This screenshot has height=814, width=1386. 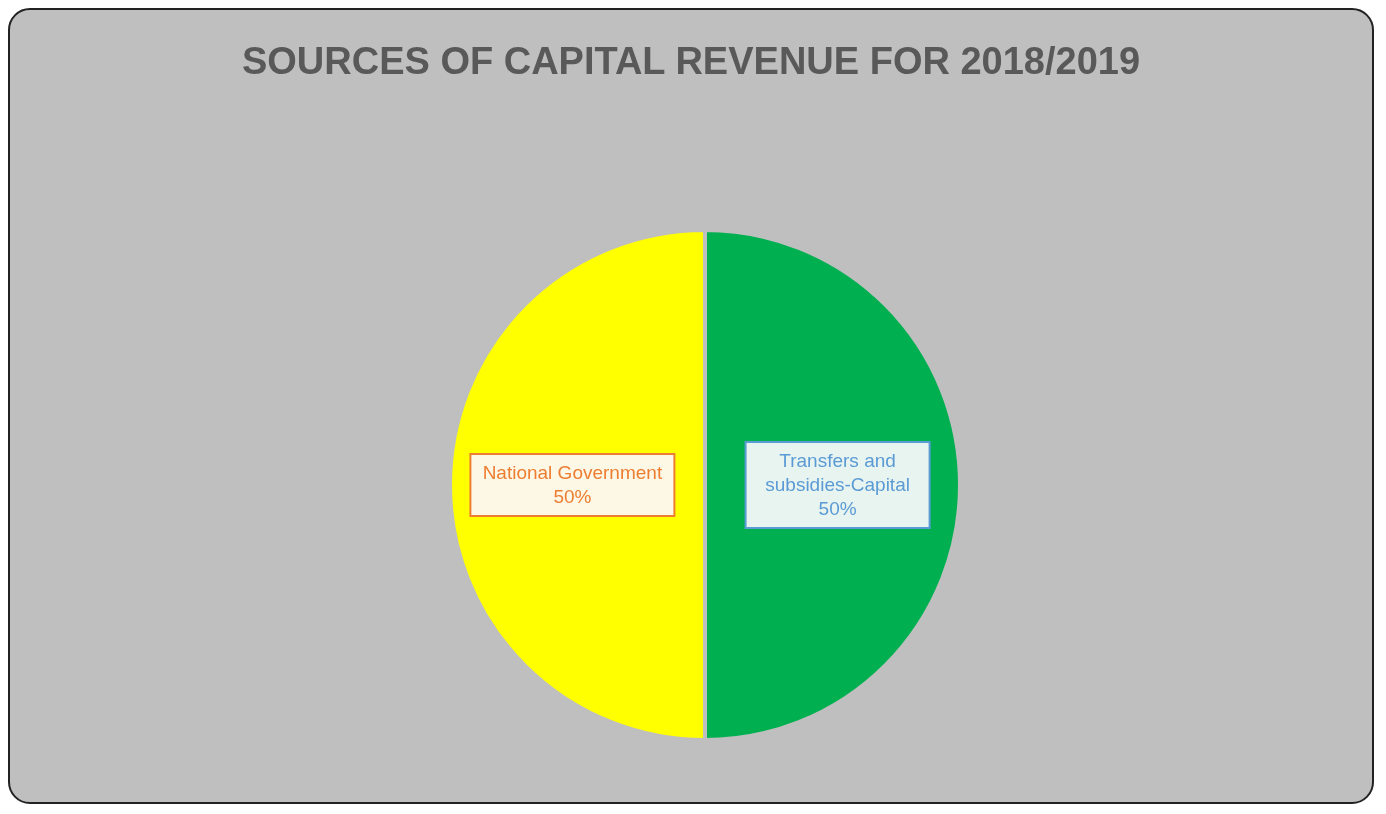 What do you see at coordinates (837, 472) in the screenshot?
I see `slice-label: Transfers and subsidies-Capital` at bounding box center [837, 472].